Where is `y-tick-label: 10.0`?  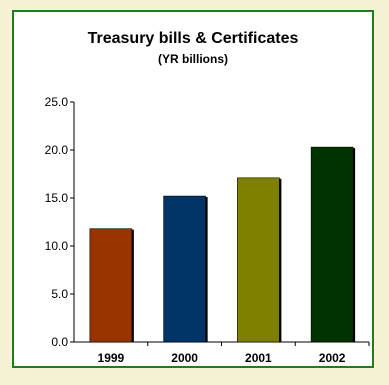 y-tick-label: 10.0 is located at coordinates (57, 246).